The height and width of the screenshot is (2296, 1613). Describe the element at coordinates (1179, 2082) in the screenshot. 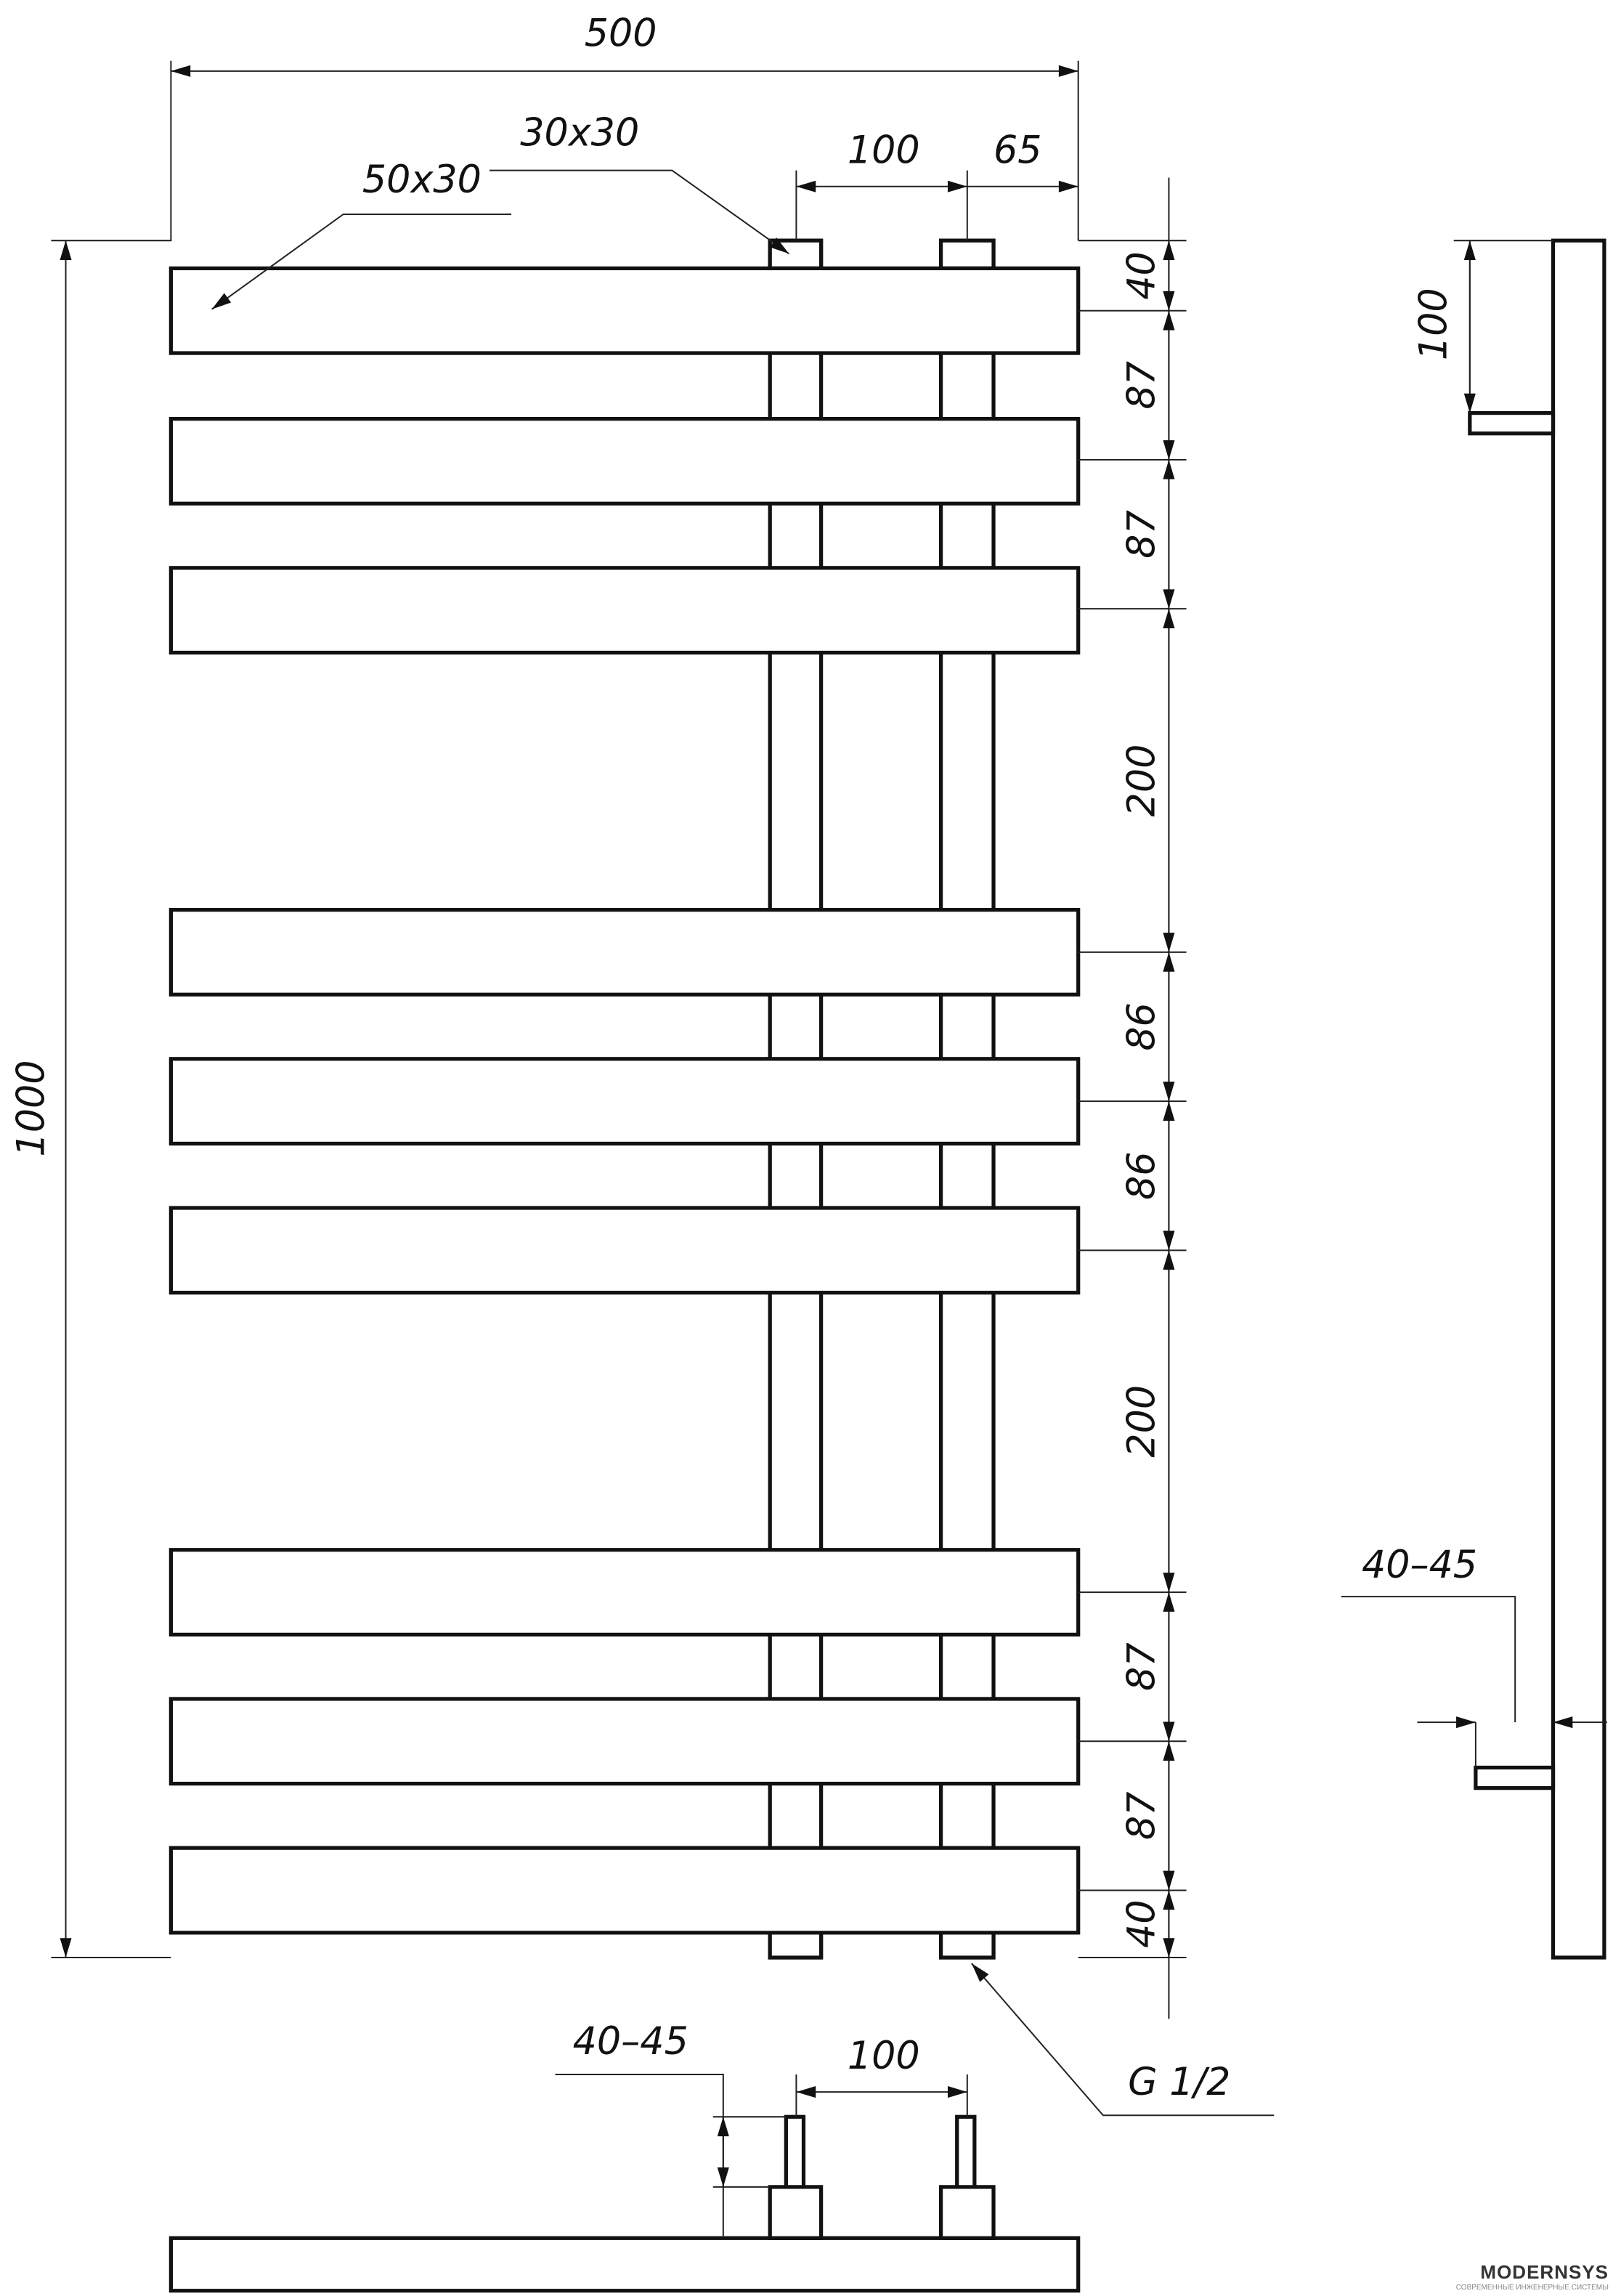

I see `dim-connection: G 1/2` at that location.